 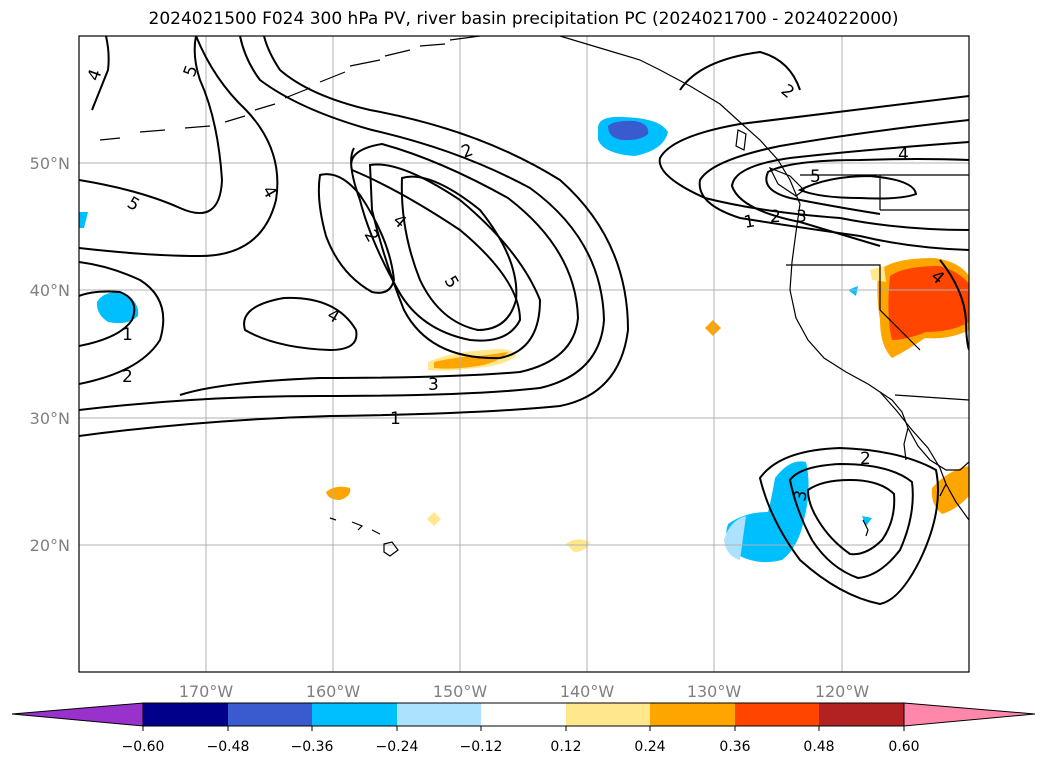 I want to click on colorbar-tick-label: 0.60, so click(x=903, y=747).